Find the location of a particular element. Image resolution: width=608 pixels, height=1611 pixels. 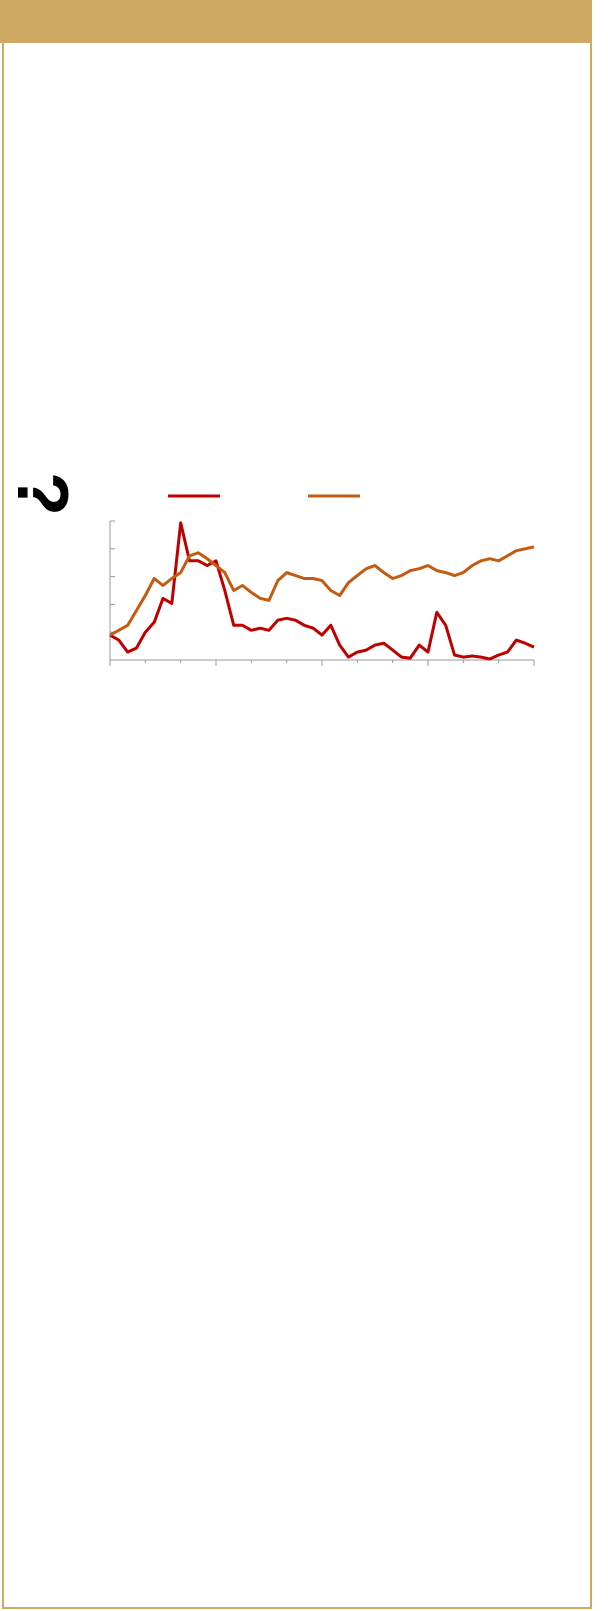

header-bar is located at coordinates (295, 21).